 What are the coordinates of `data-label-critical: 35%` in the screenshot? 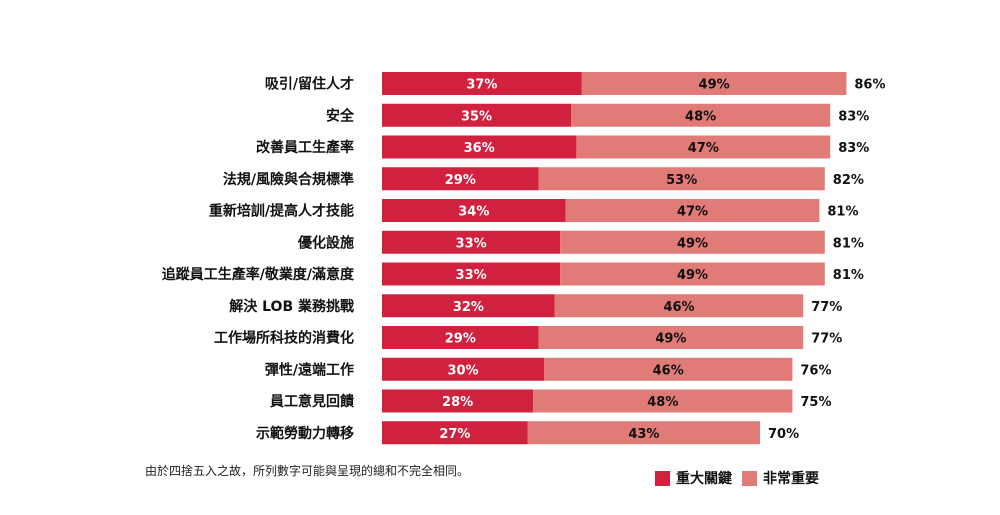 It's located at (476, 116).